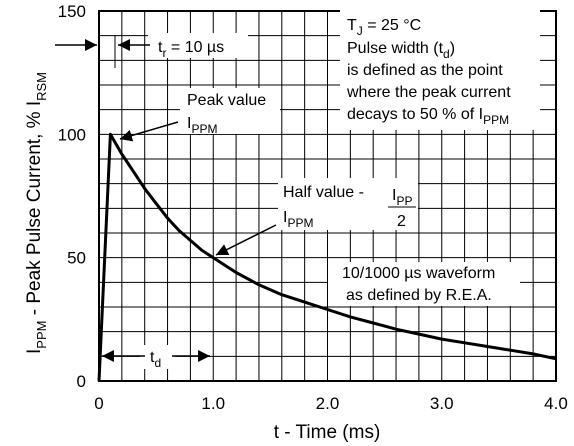  I want to click on fraction-numerator: IPP, so click(402, 197).